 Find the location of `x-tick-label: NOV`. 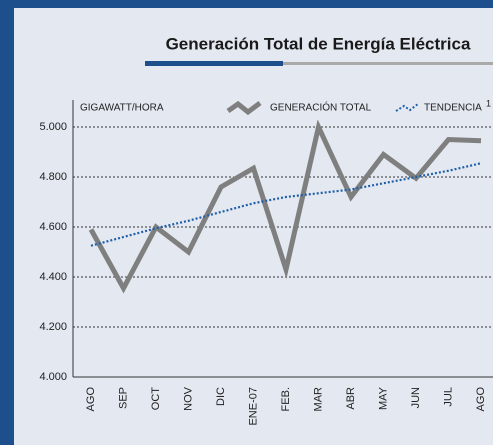

x-tick-label: NOV is located at coordinates (188, 398).